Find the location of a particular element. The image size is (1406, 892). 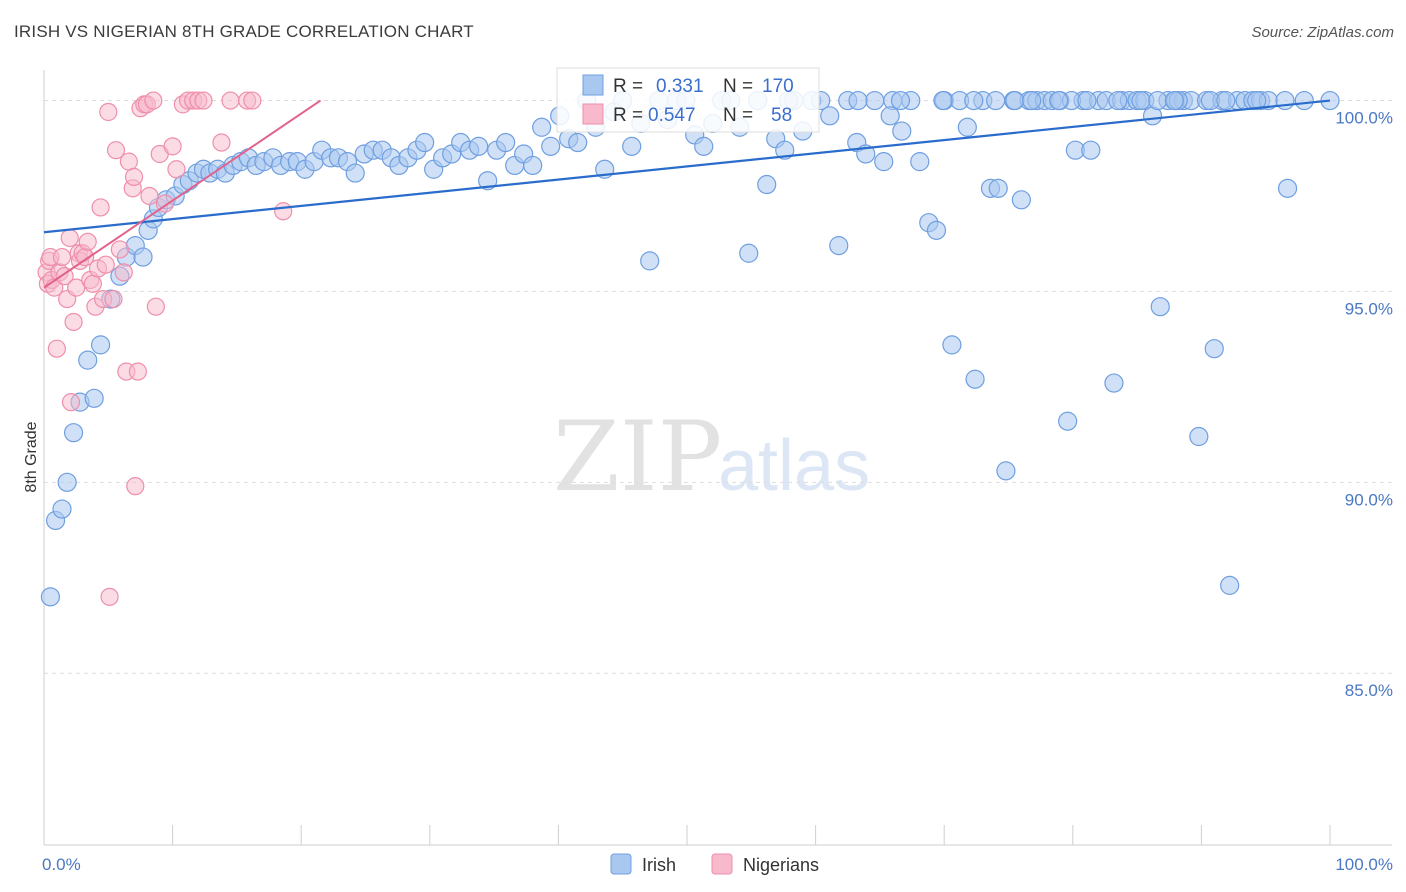

y-tick-label: 95.0% is located at coordinates (1369, 308).